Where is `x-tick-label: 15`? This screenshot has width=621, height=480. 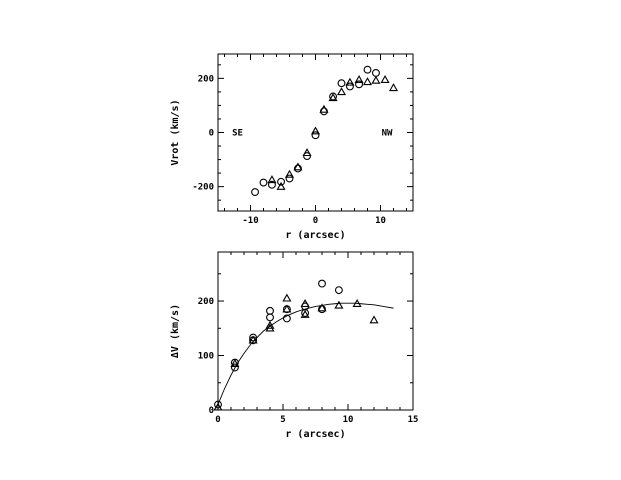 x-tick-label: 15 is located at coordinates (413, 420).